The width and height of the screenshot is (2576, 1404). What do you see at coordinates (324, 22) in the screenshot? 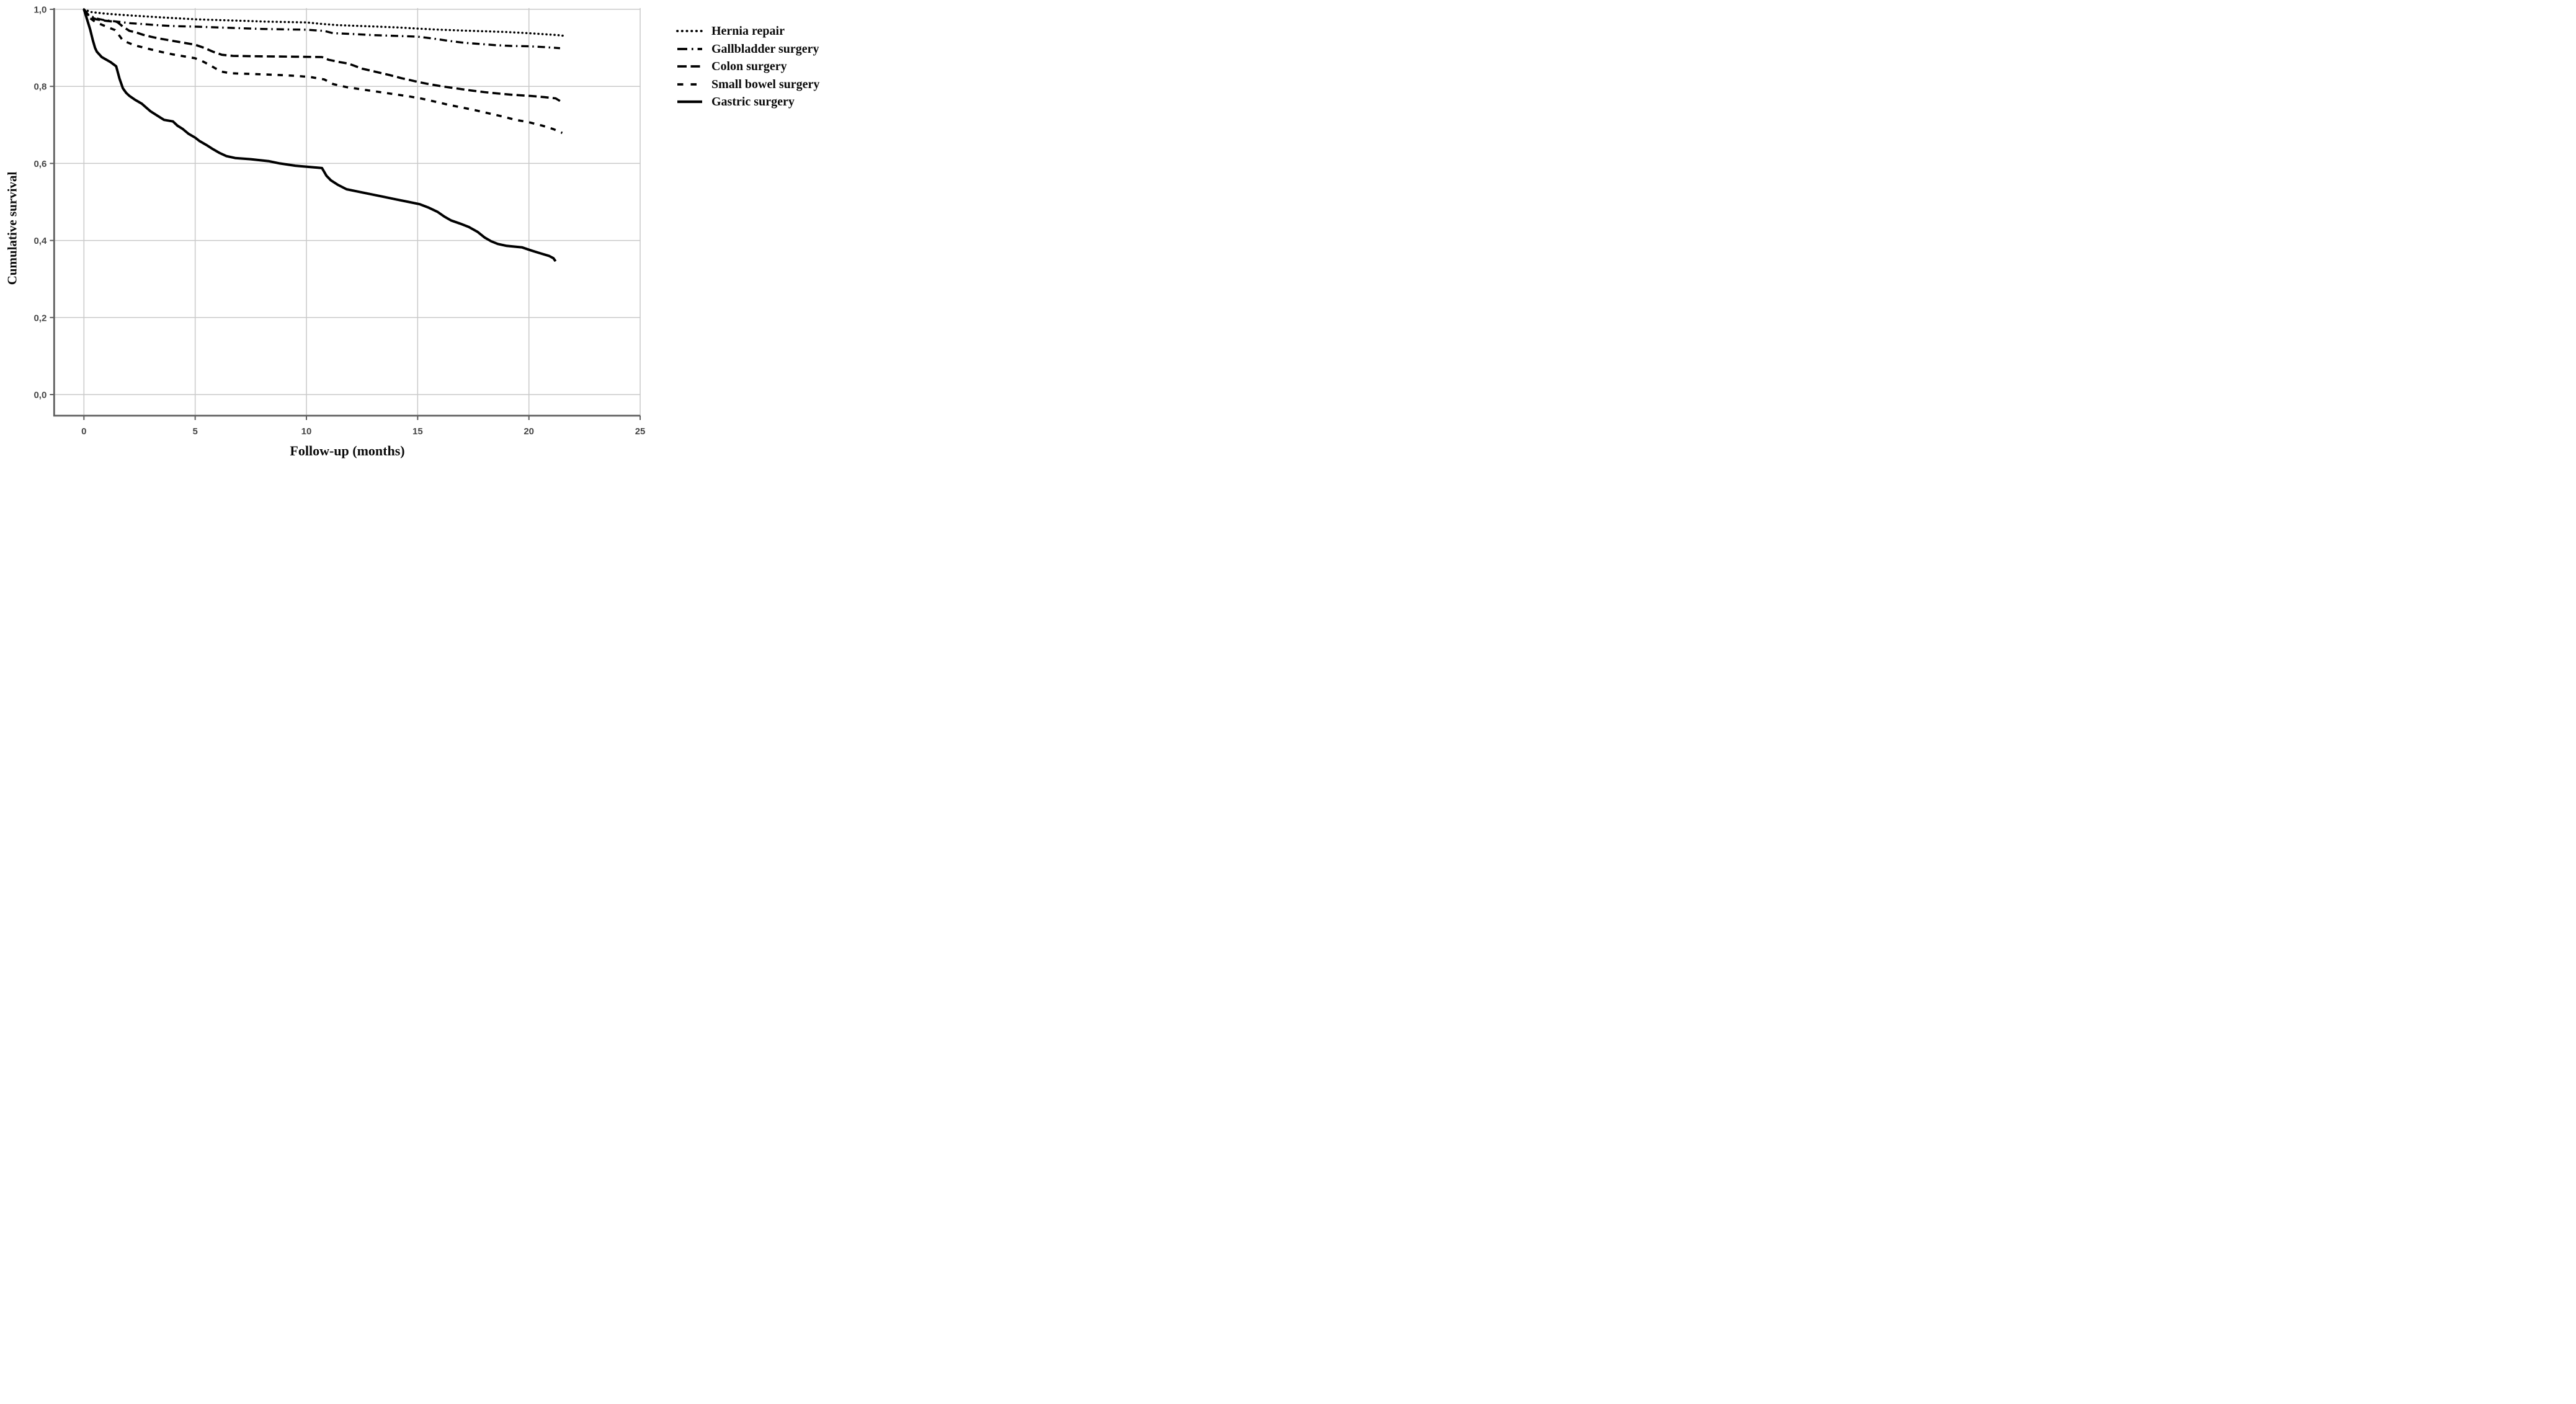
I see `survival-curve-hernia-repair` at bounding box center [324, 22].